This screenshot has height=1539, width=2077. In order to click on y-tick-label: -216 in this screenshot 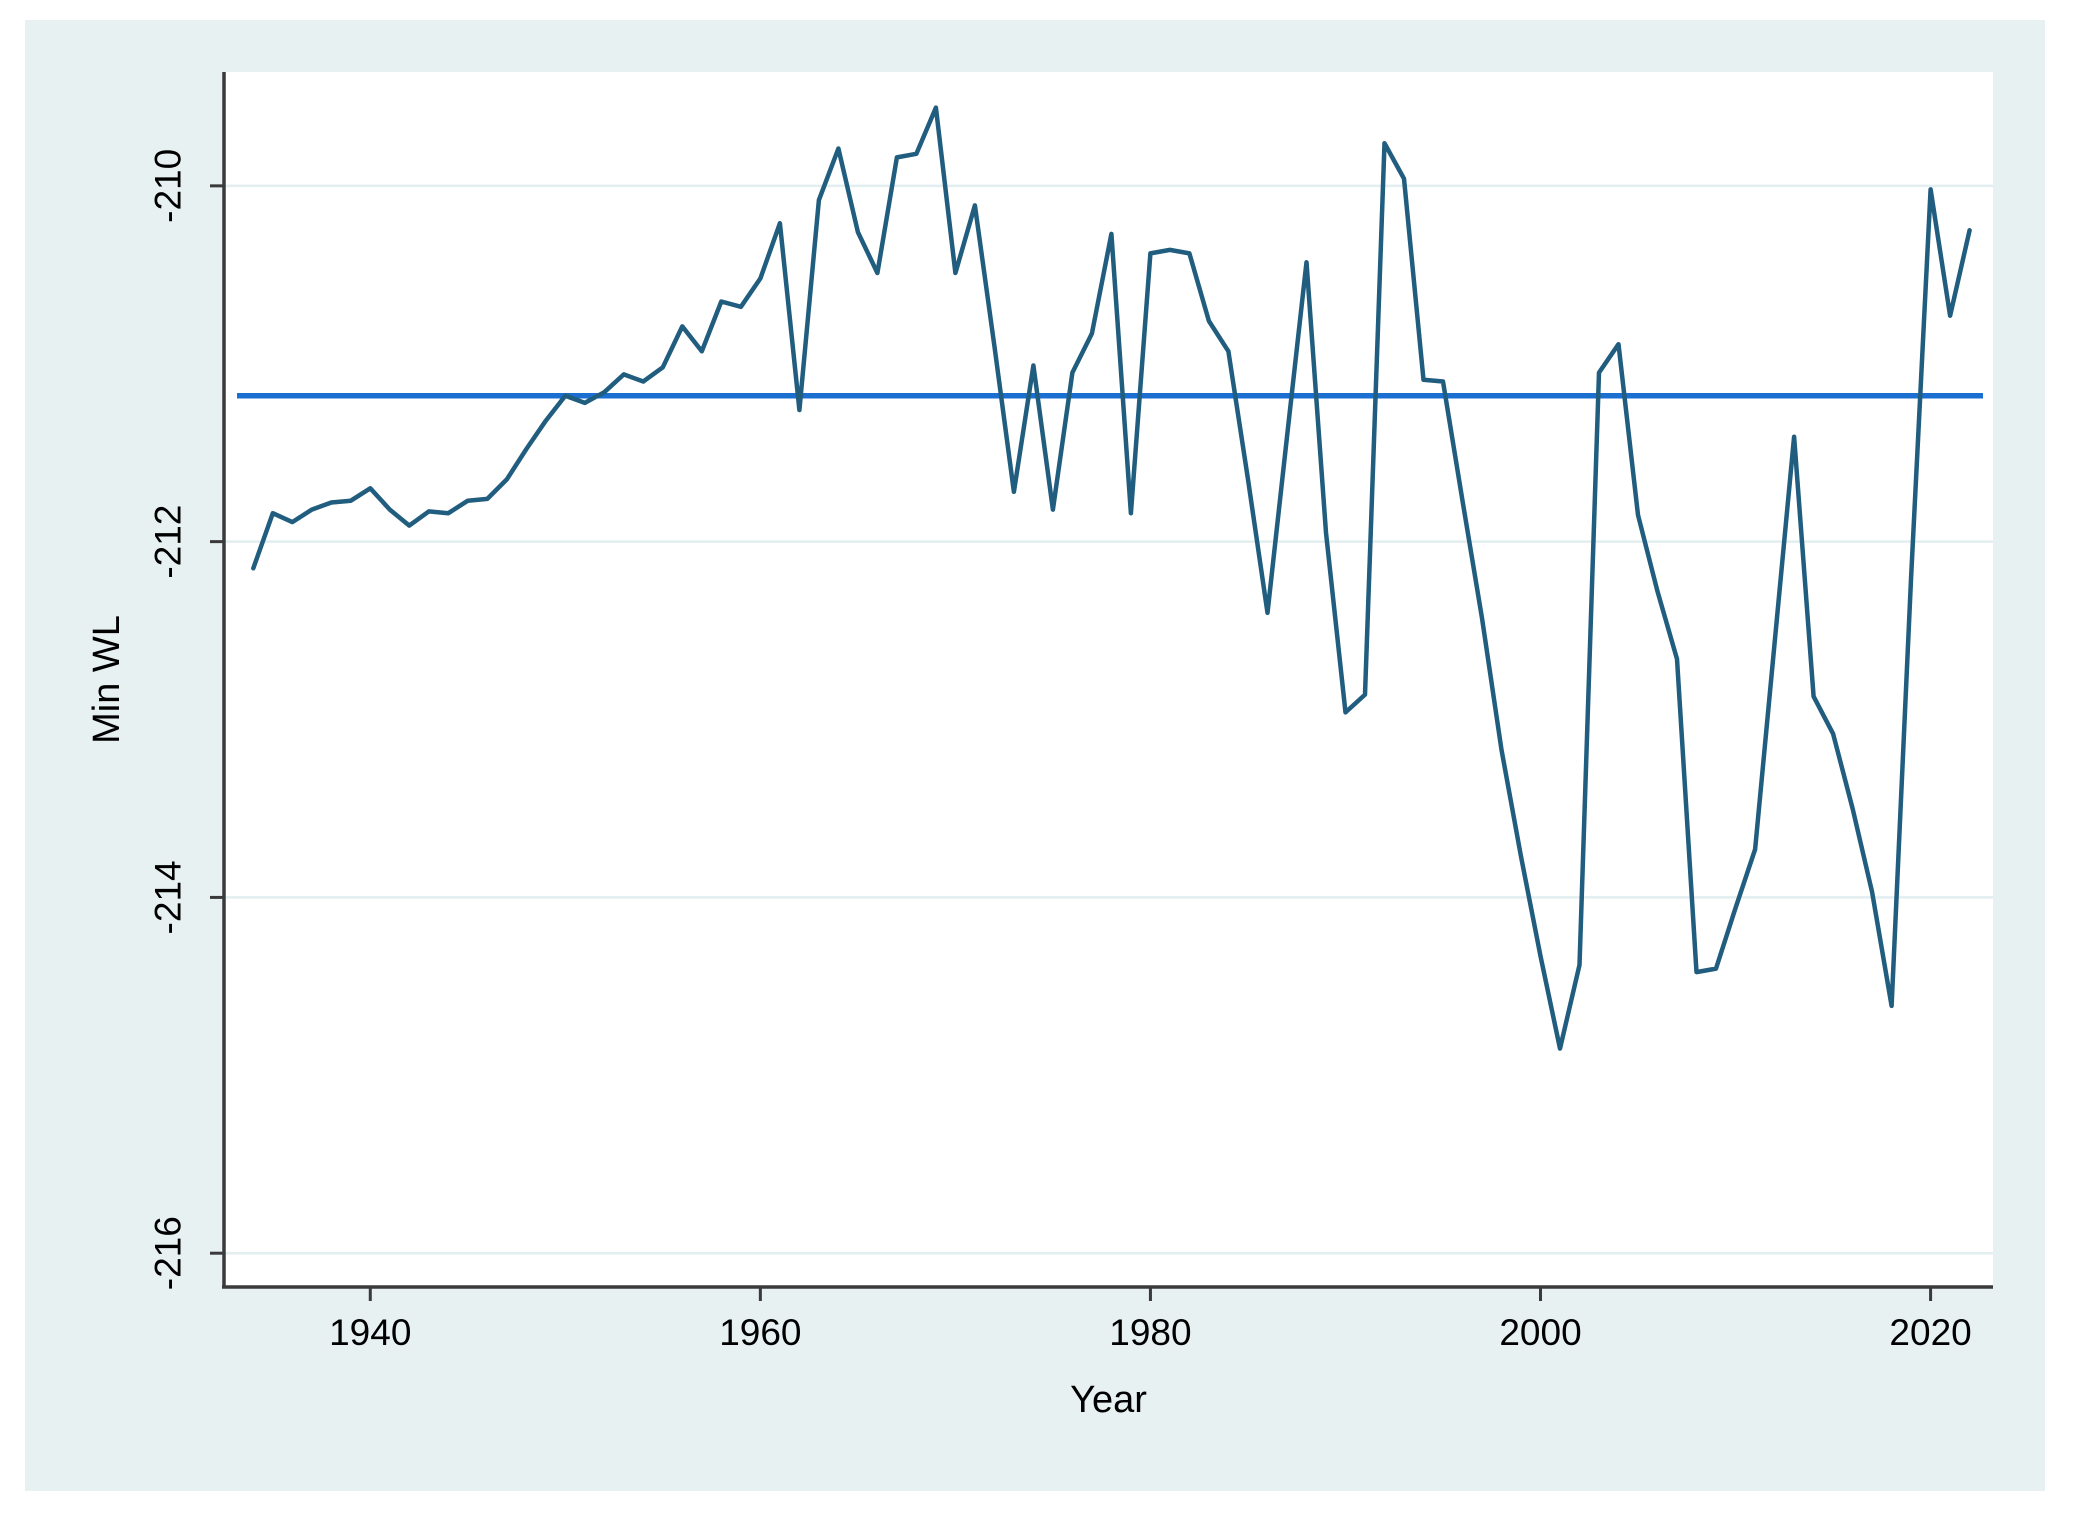, I will do `click(168, 1253)`.